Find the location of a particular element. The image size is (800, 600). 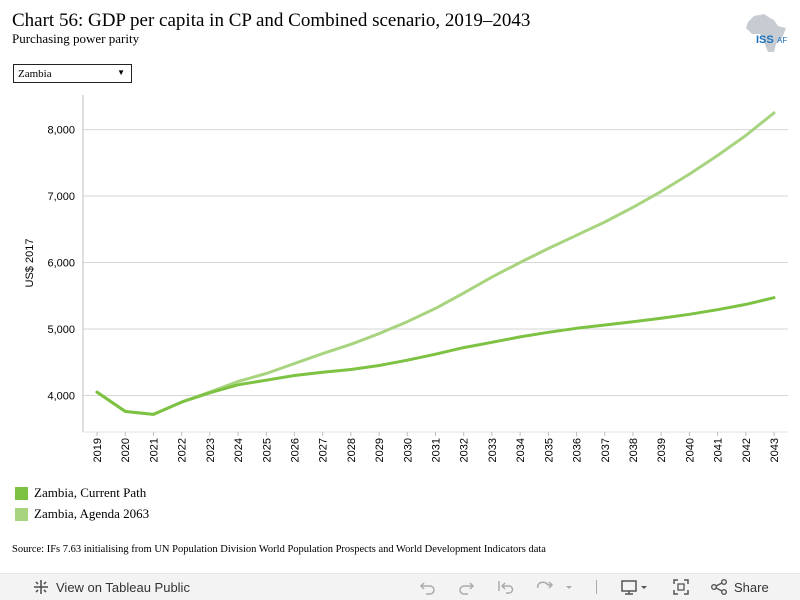

x-tick-label: 2023 is located at coordinates (211, 450).